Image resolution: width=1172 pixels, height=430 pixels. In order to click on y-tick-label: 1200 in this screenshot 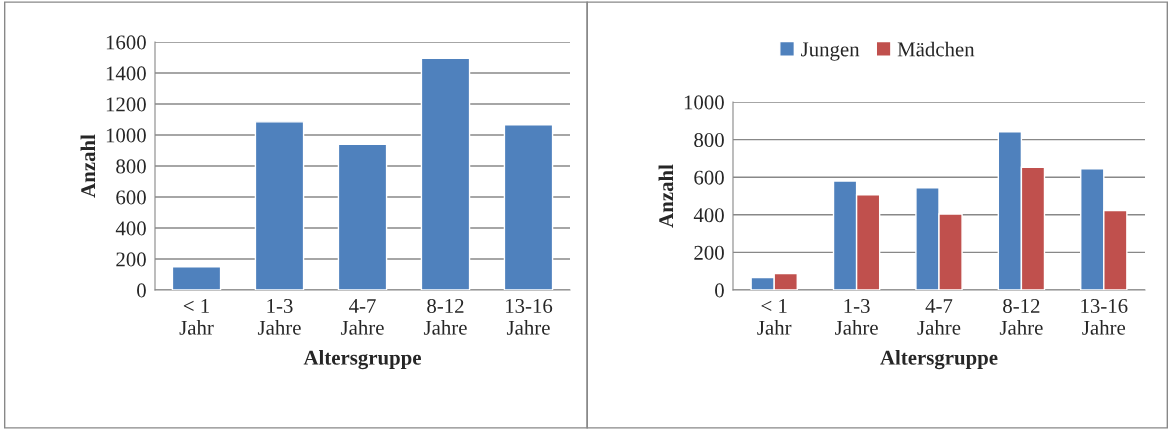, I will do `click(126, 104)`.